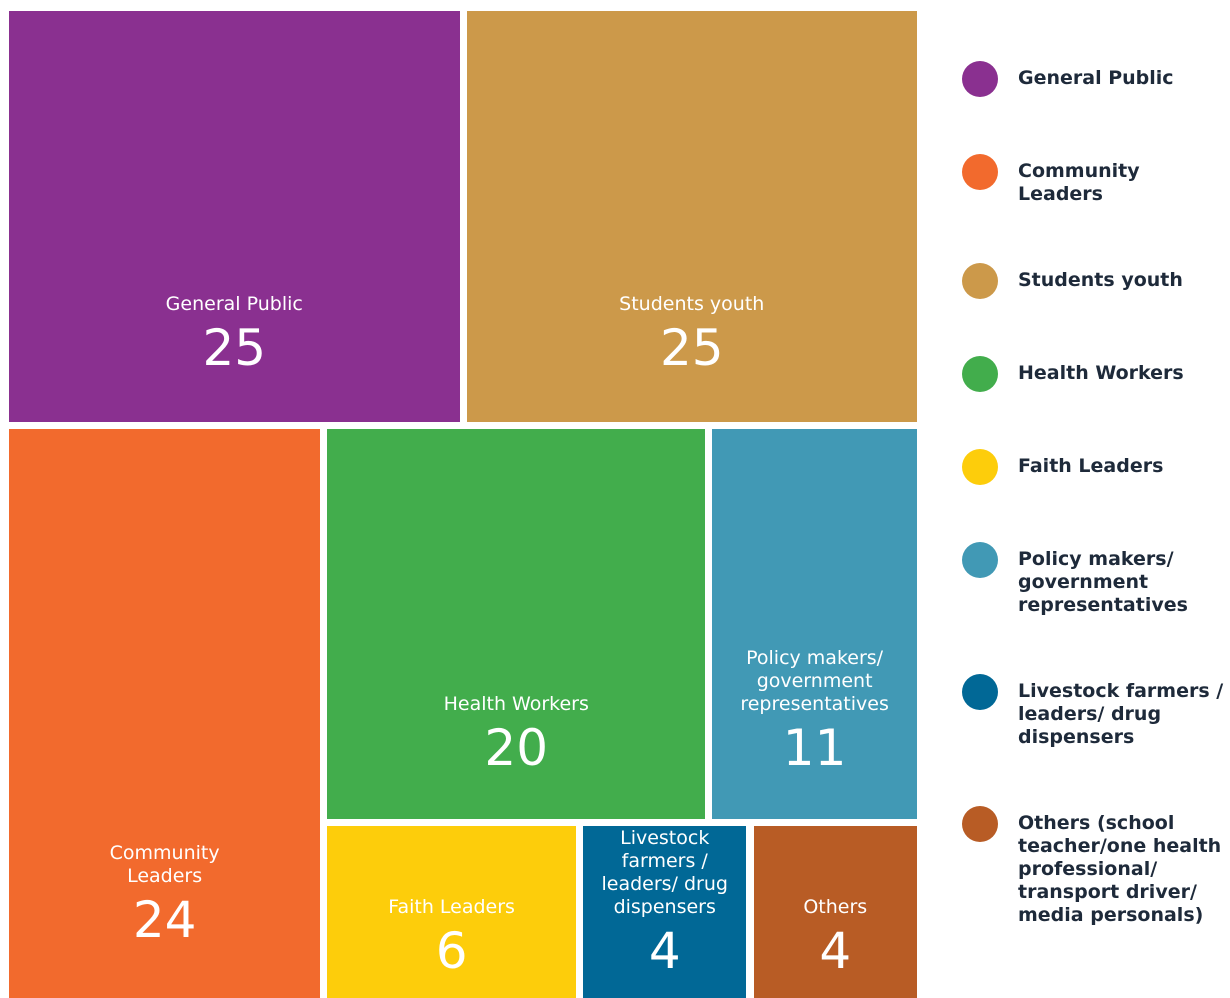 Image resolution: width=1230 pixels, height=998 pixels. What do you see at coordinates (165, 713) in the screenshot?
I see `tile: Community Leaders 24` at bounding box center [165, 713].